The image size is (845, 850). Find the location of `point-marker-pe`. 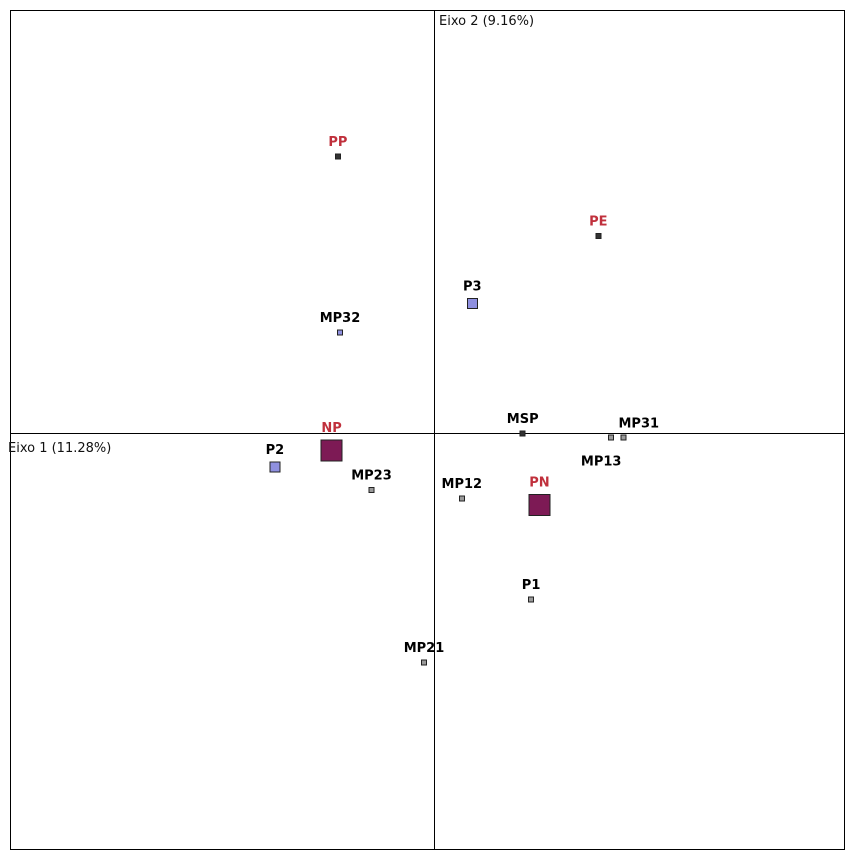

point-marker-pe is located at coordinates (598, 236).